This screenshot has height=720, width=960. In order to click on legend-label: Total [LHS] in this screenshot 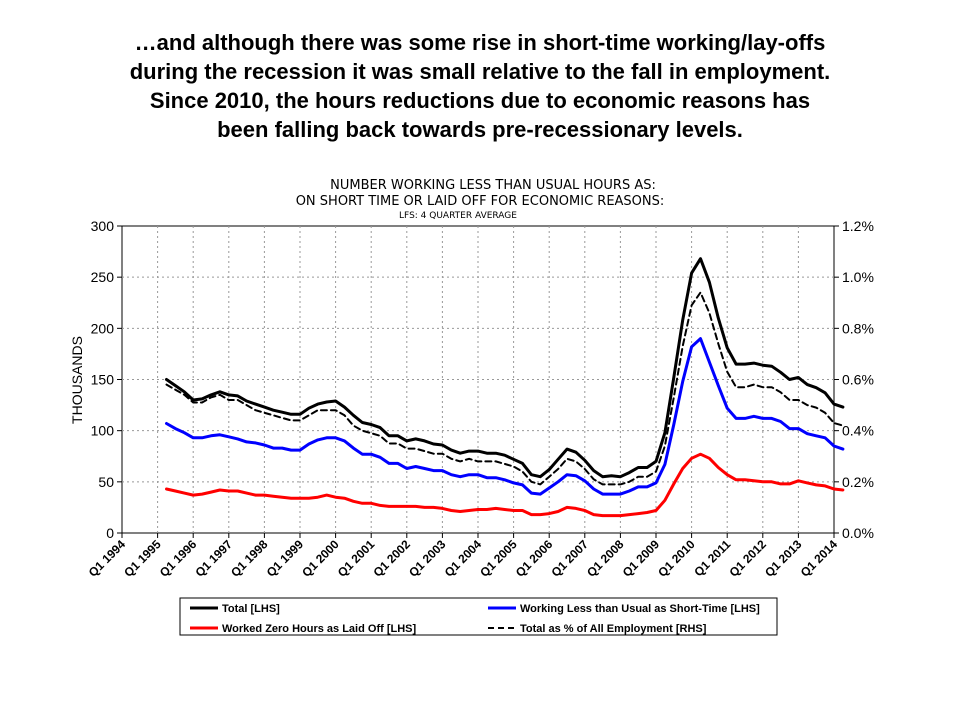, I will do `click(251, 609)`.